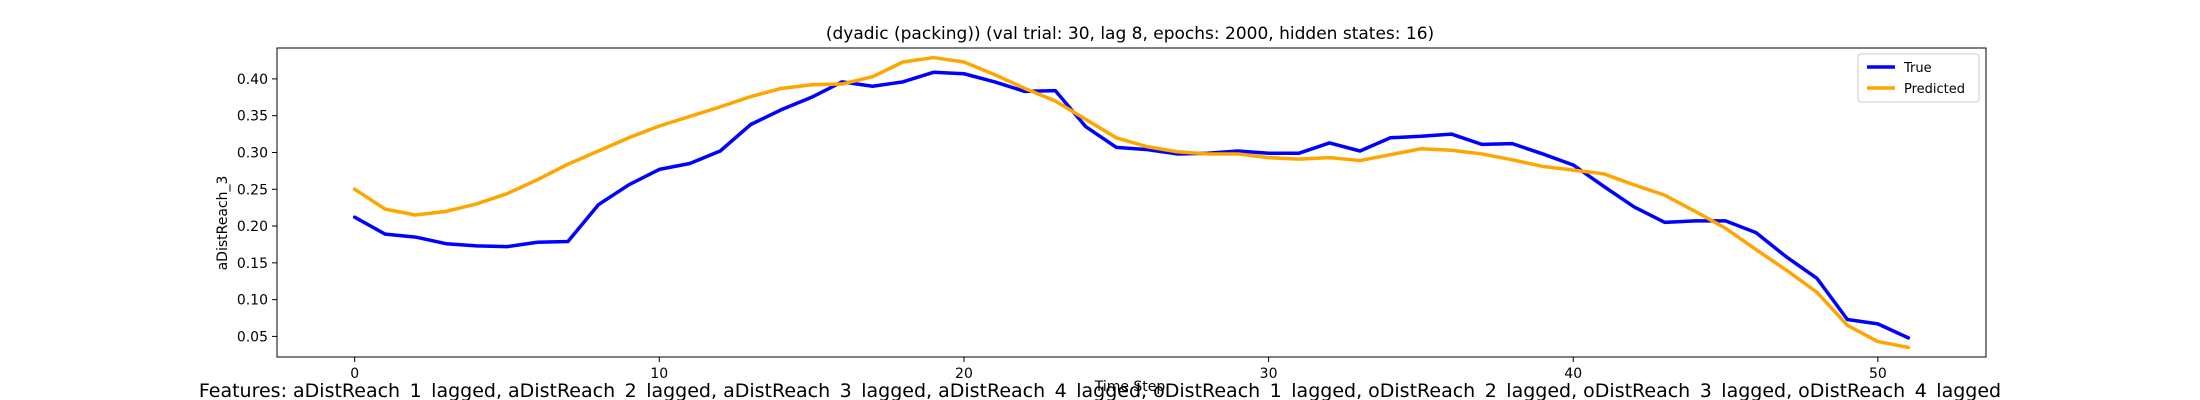 This screenshot has width=2200, height=400. I want to click on x-tick-label: 0, so click(354, 374).